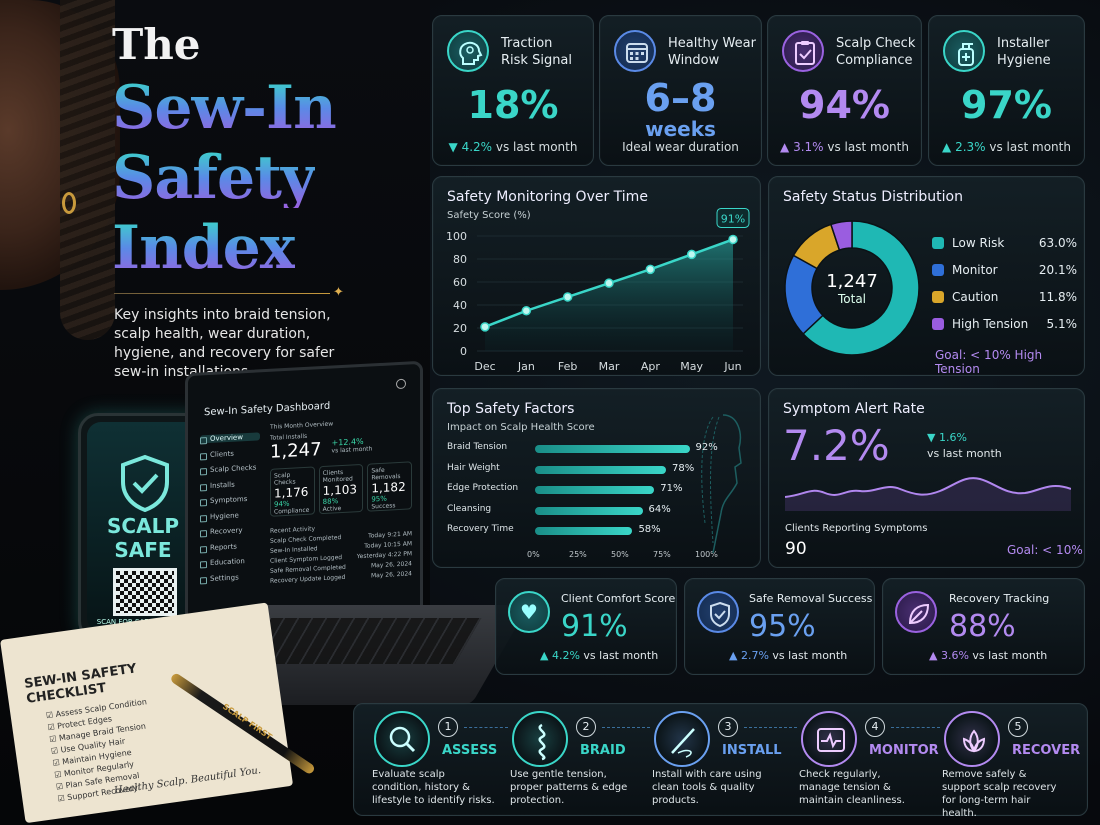  What do you see at coordinates (597, 490) in the screenshot?
I see `factor-row: Edge Protection 71%` at bounding box center [597, 490].